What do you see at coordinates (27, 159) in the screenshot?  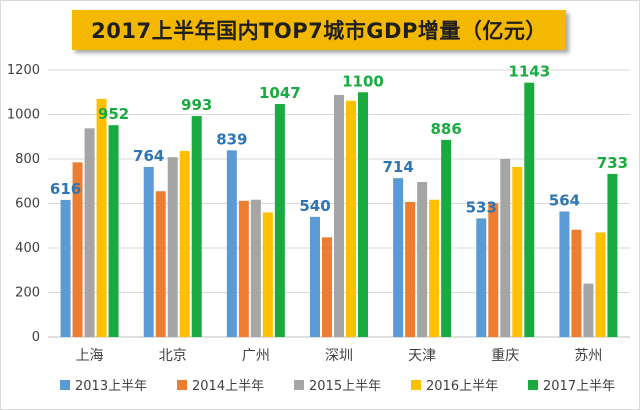 I see `y-tick-label: 800` at bounding box center [27, 159].